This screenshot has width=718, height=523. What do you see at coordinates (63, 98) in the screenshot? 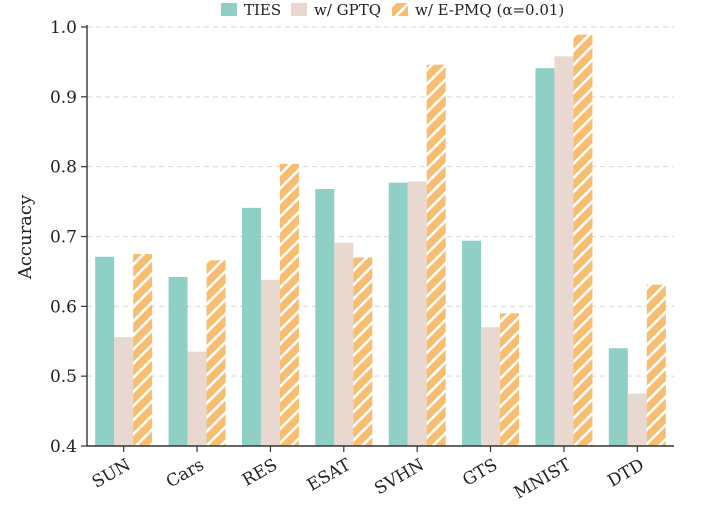
I see `y-tick-label: 0.9` at bounding box center [63, 98].